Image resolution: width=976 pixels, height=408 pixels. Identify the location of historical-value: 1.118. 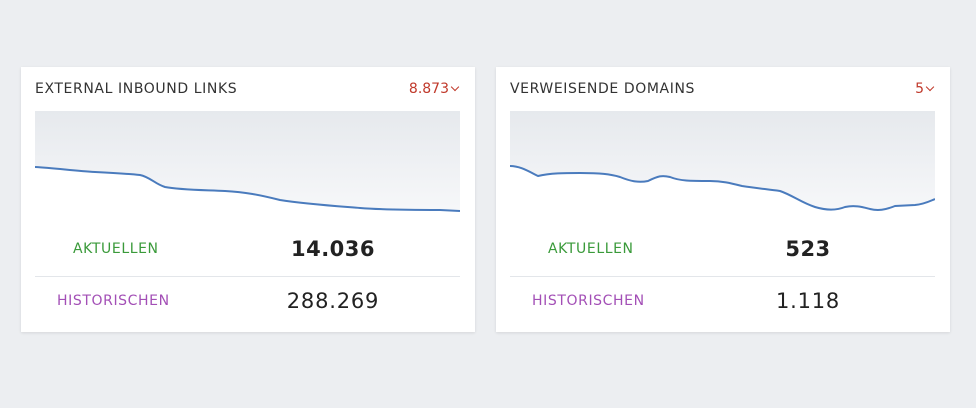
(808, 301).